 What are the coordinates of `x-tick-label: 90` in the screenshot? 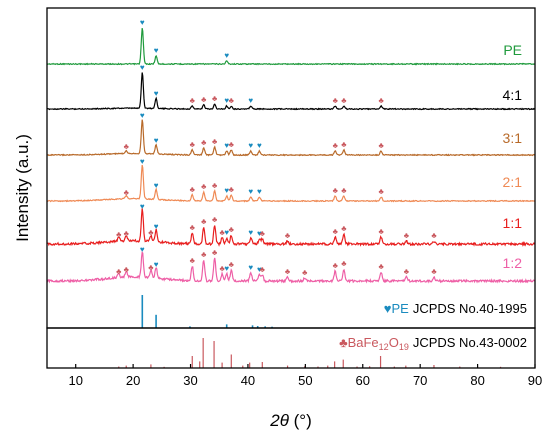 It's located at (535, 380).